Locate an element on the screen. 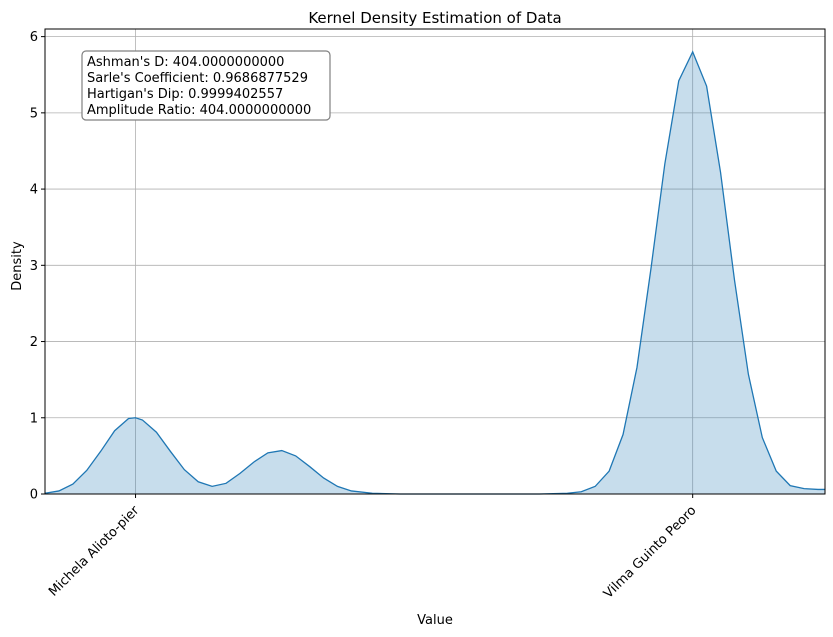  x-tick-label: Michela Alioto-pier is located at coordinates (94, 551).